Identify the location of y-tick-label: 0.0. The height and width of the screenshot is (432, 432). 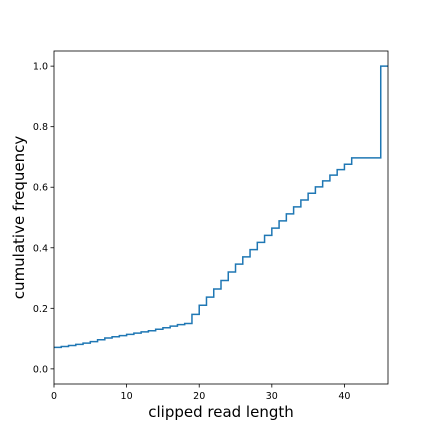
(40, 369).